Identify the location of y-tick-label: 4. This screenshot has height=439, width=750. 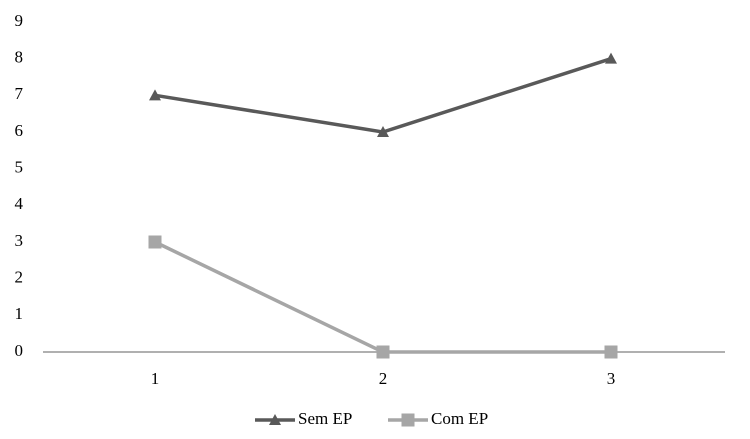
(19, 203).